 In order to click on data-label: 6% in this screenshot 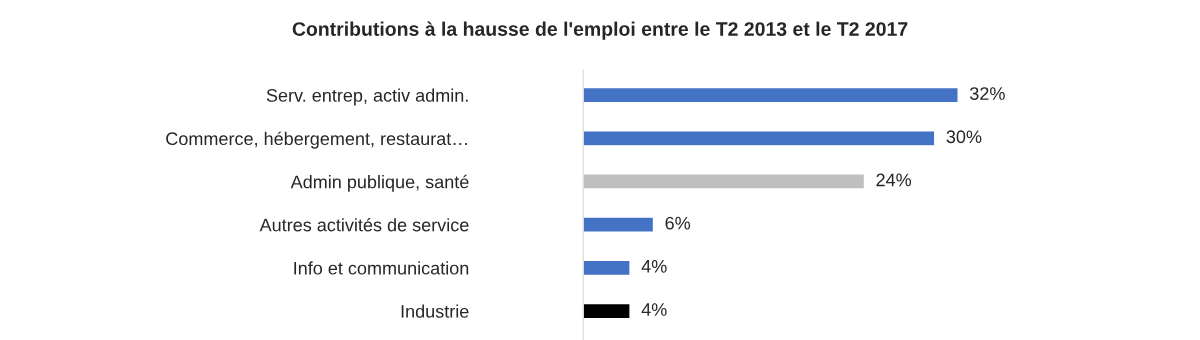, I will do `click(678, 223)`.